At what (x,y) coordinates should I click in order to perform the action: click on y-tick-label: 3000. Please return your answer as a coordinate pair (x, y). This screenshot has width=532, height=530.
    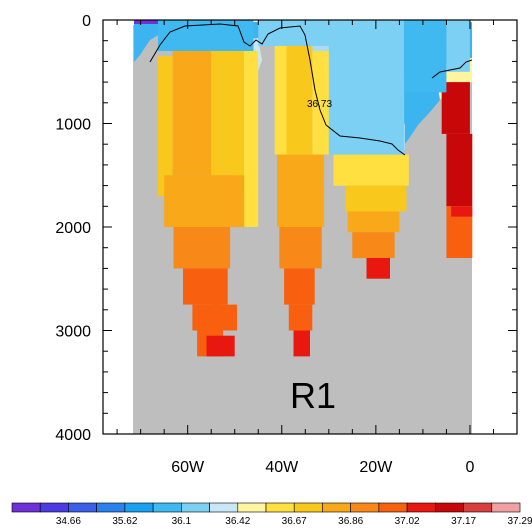
    Looking at the image, I should click on (73, 332).